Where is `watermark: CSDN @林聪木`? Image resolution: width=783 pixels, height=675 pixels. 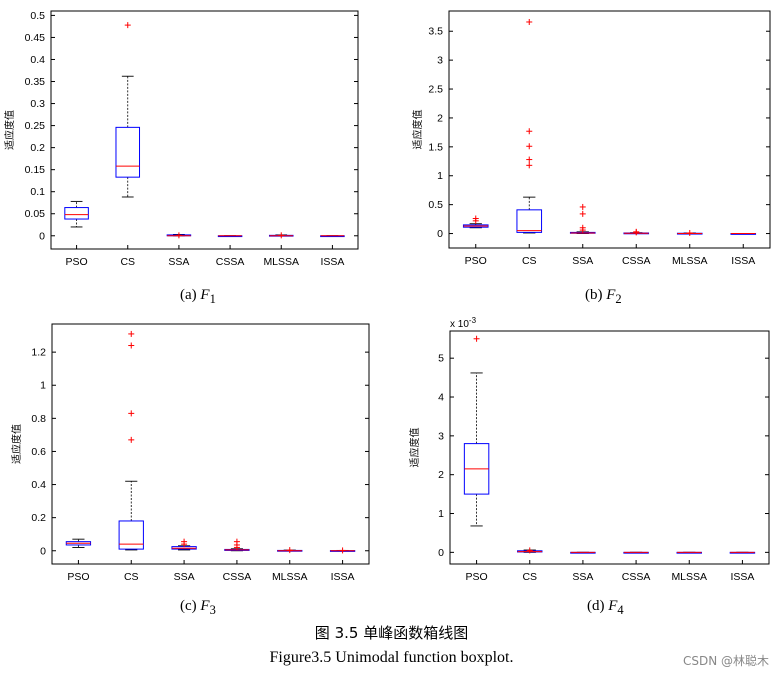 watermark: CSDN @林聪木 is located at coordinates (725, 661).